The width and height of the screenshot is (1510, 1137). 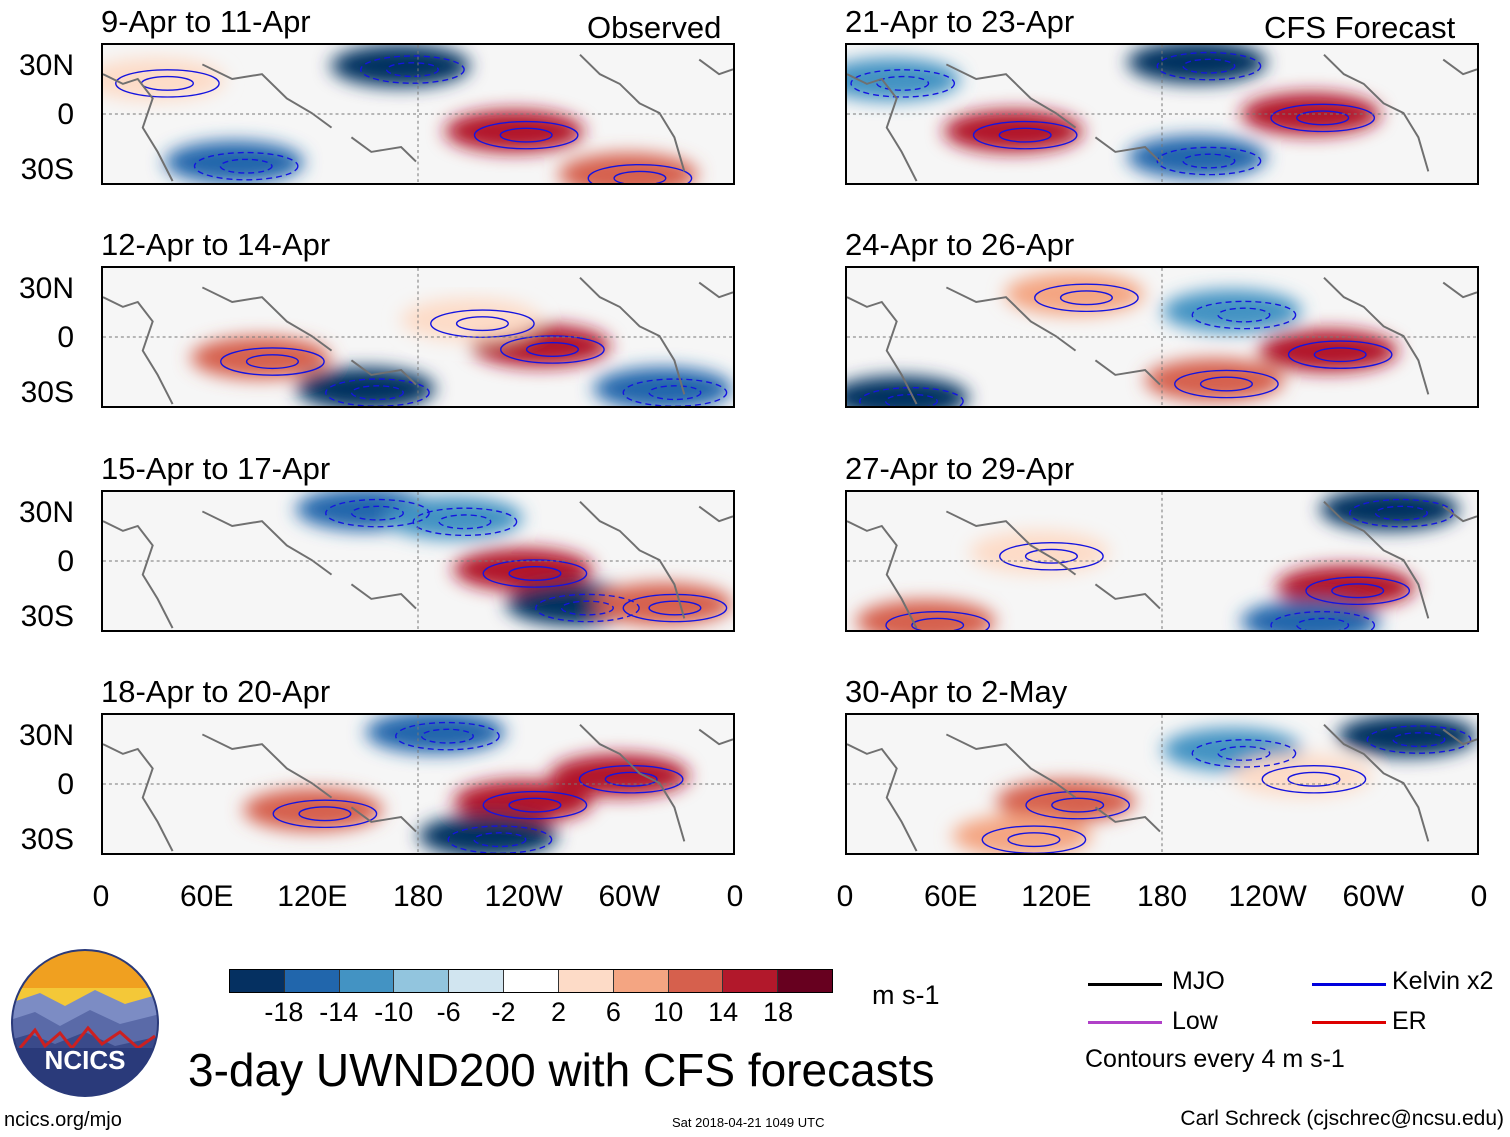 What do you see at coordinates (723, 1012) in the screenshot?
I see `colorbar-tick-label: 14` at bounding box center [723, 1012].